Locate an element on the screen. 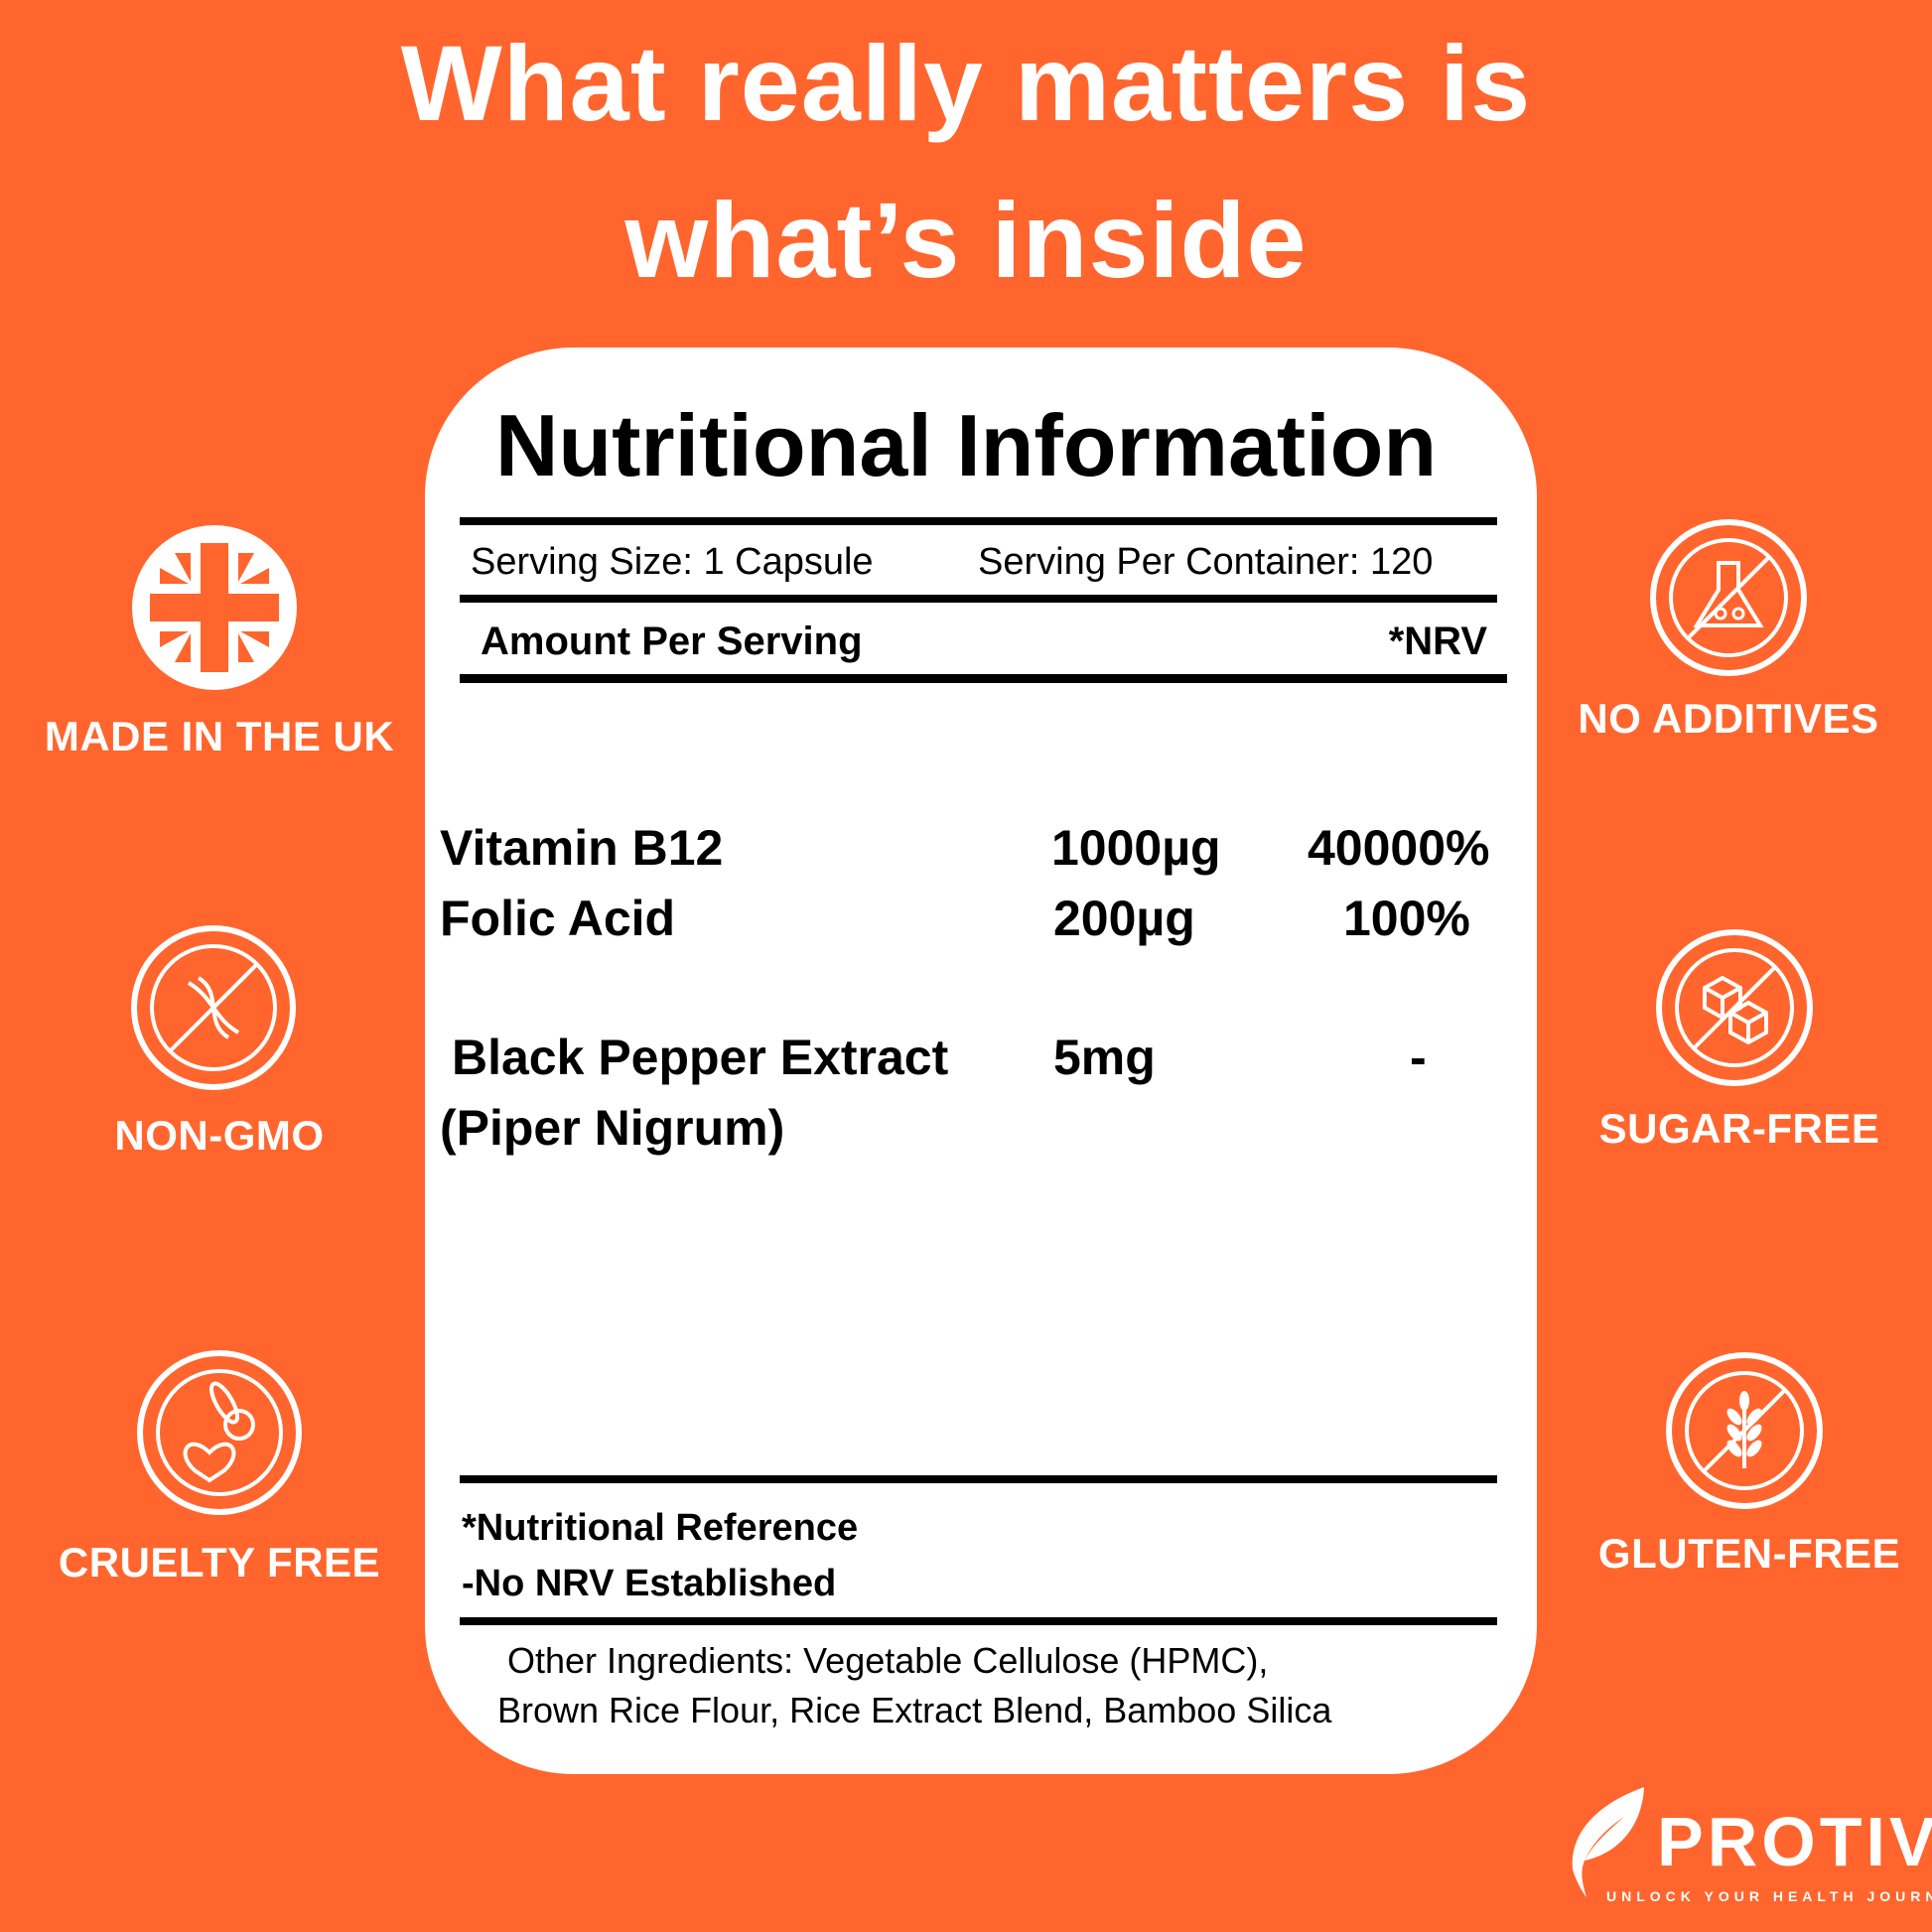  nutrient-amount: 1000µg is located at coordinates (1136, 848).